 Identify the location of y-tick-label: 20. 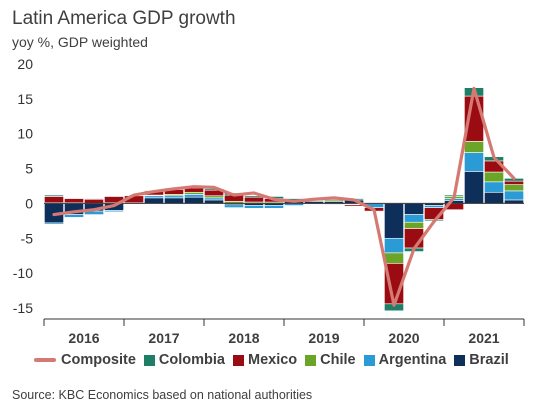
(25, 64).